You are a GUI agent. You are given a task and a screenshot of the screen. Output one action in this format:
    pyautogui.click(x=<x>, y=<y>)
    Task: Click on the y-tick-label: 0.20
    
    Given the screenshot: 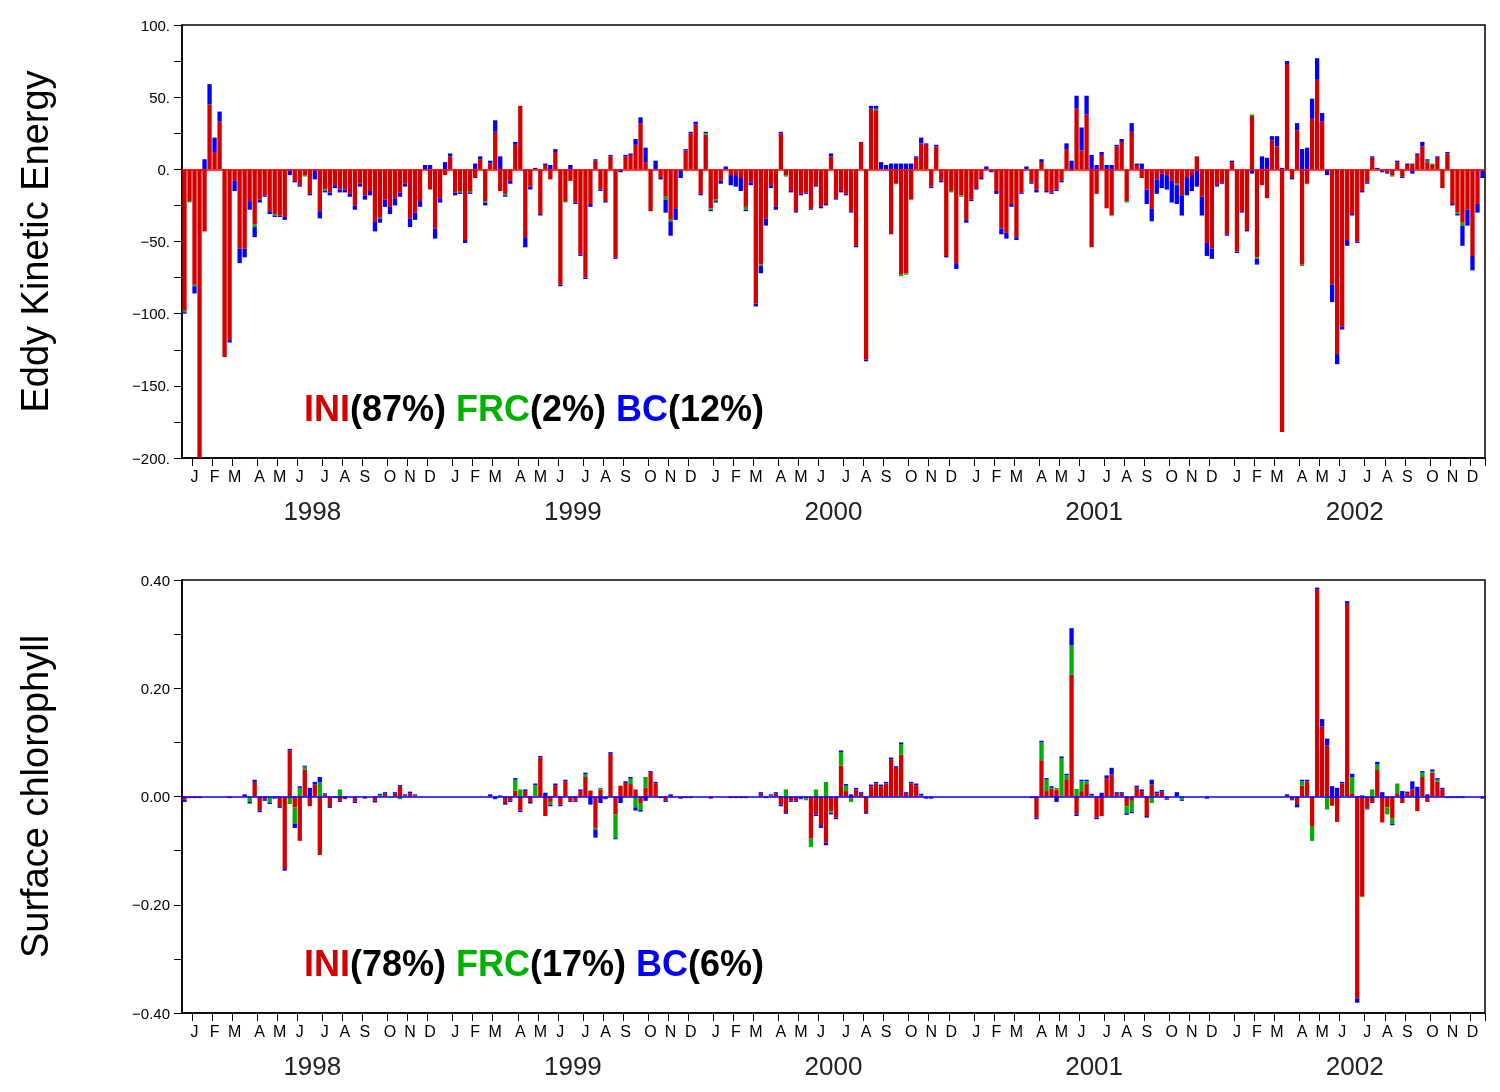 What is the action you would take?
    pyautogui.click(x=155, y=688)
    